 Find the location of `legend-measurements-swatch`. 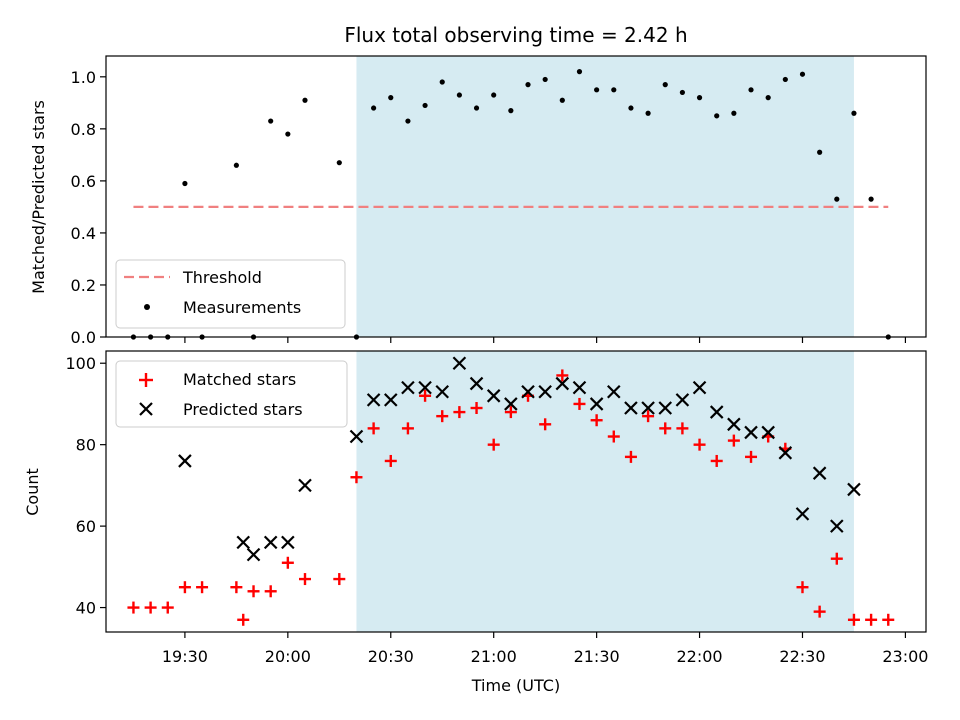

legend-measurements-swatch is located at coordinates (147, 307).